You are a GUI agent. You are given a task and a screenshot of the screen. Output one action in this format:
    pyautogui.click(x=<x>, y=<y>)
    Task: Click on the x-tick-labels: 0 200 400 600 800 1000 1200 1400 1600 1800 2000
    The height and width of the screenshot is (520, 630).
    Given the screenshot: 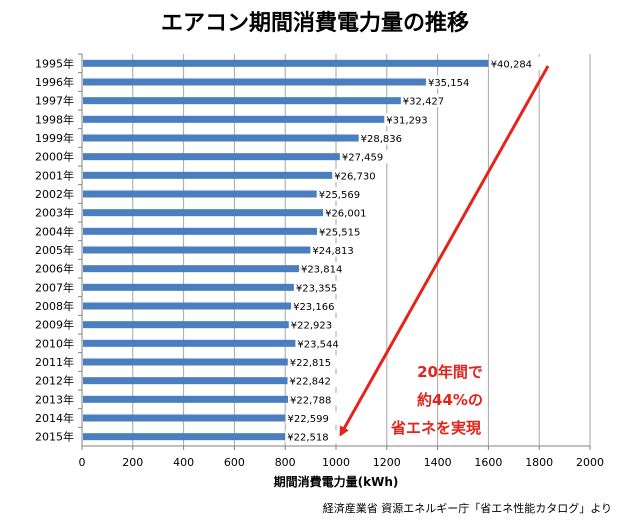 What is the action you would take?
    pyautogui.click(x=341, y=457)
    